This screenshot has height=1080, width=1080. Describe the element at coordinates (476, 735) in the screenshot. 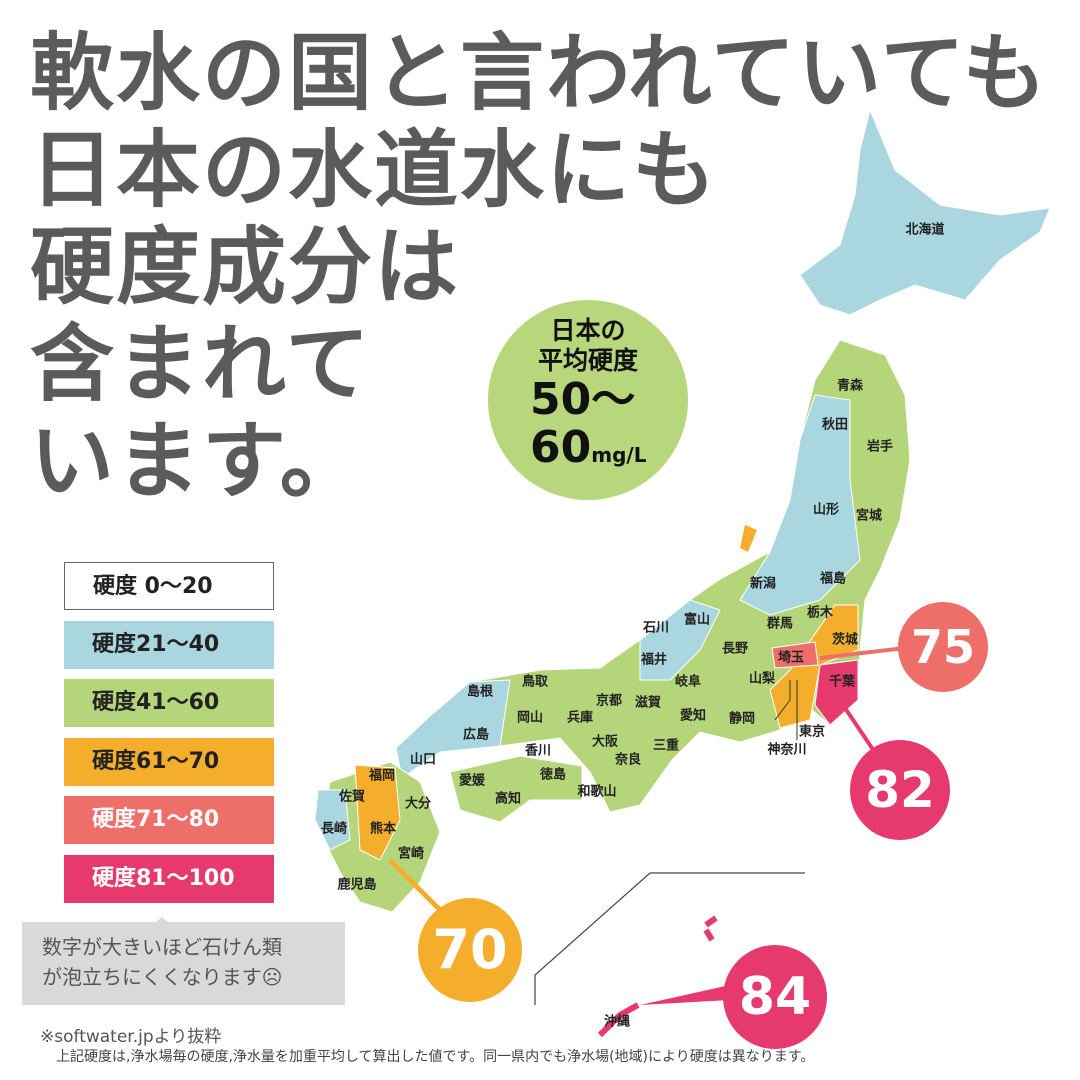

I see `prefecture-label: 広島` at that location.